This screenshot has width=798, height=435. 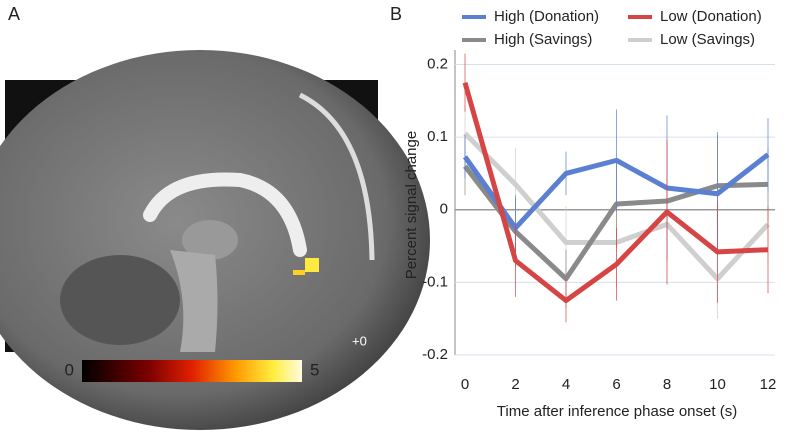 What do you see at coordinates (515, 384) in the screenshot?
I see `x-tick-label: 2` at bounding box center [515, 384].